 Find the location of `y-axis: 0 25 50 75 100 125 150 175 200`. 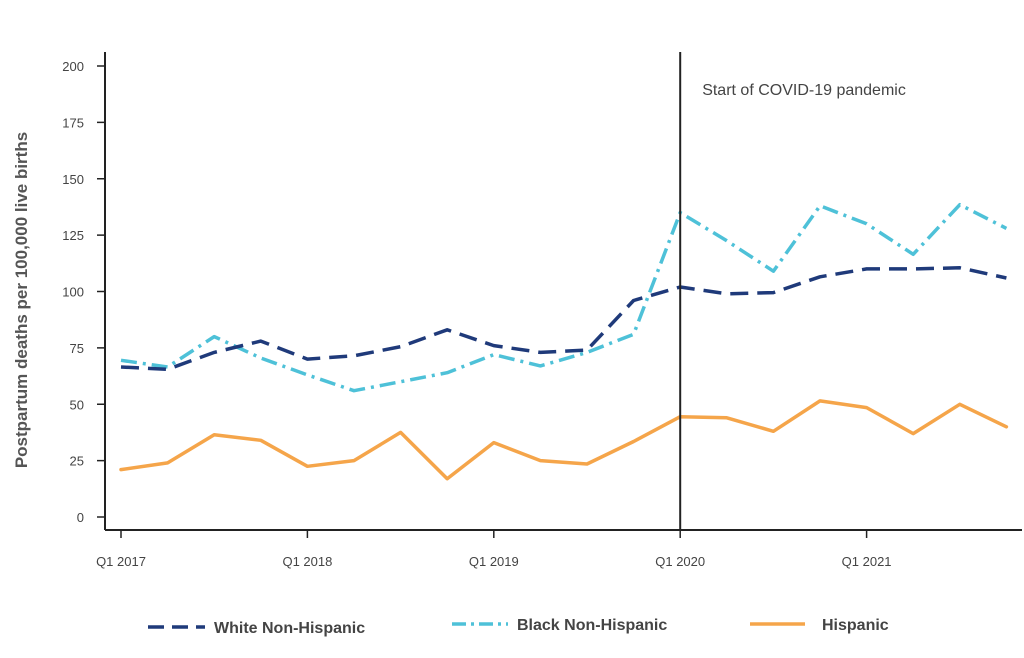

y-axis: 0 25 50 75 100 125 150 175 200 is located at coordinates (84, 291).